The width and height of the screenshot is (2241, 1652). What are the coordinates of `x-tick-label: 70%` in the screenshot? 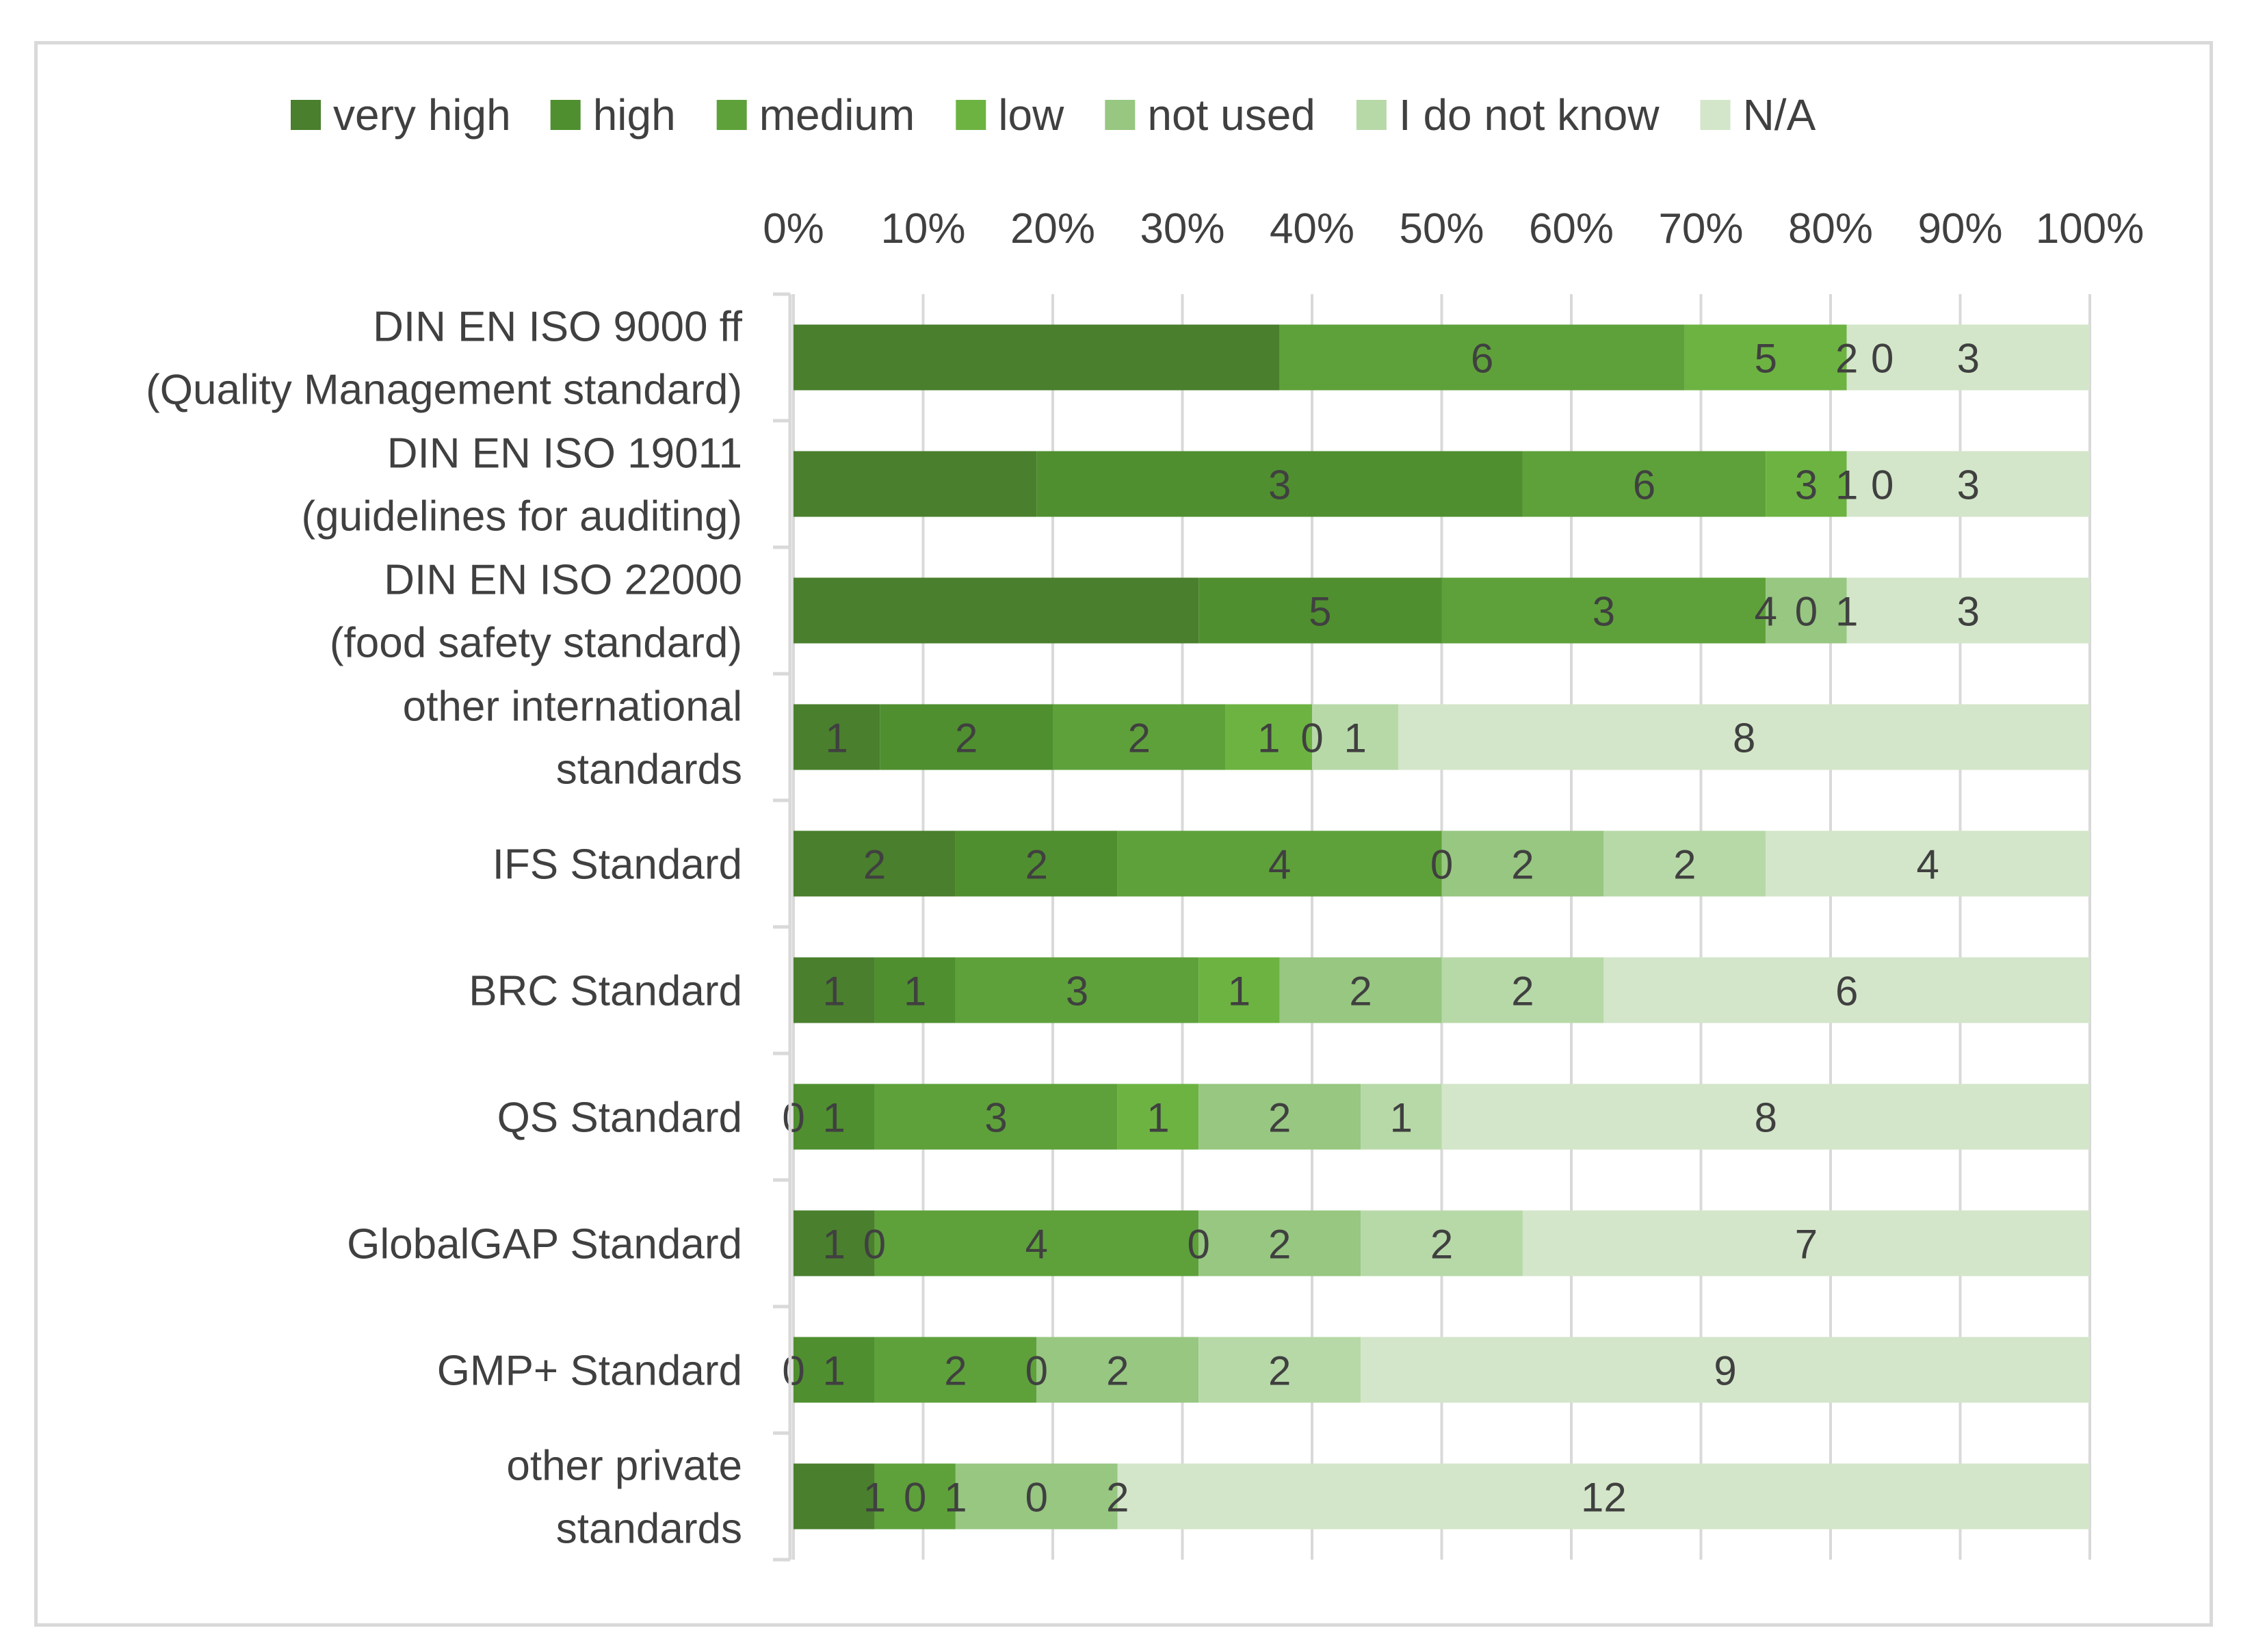 It's located at (1700, 228).